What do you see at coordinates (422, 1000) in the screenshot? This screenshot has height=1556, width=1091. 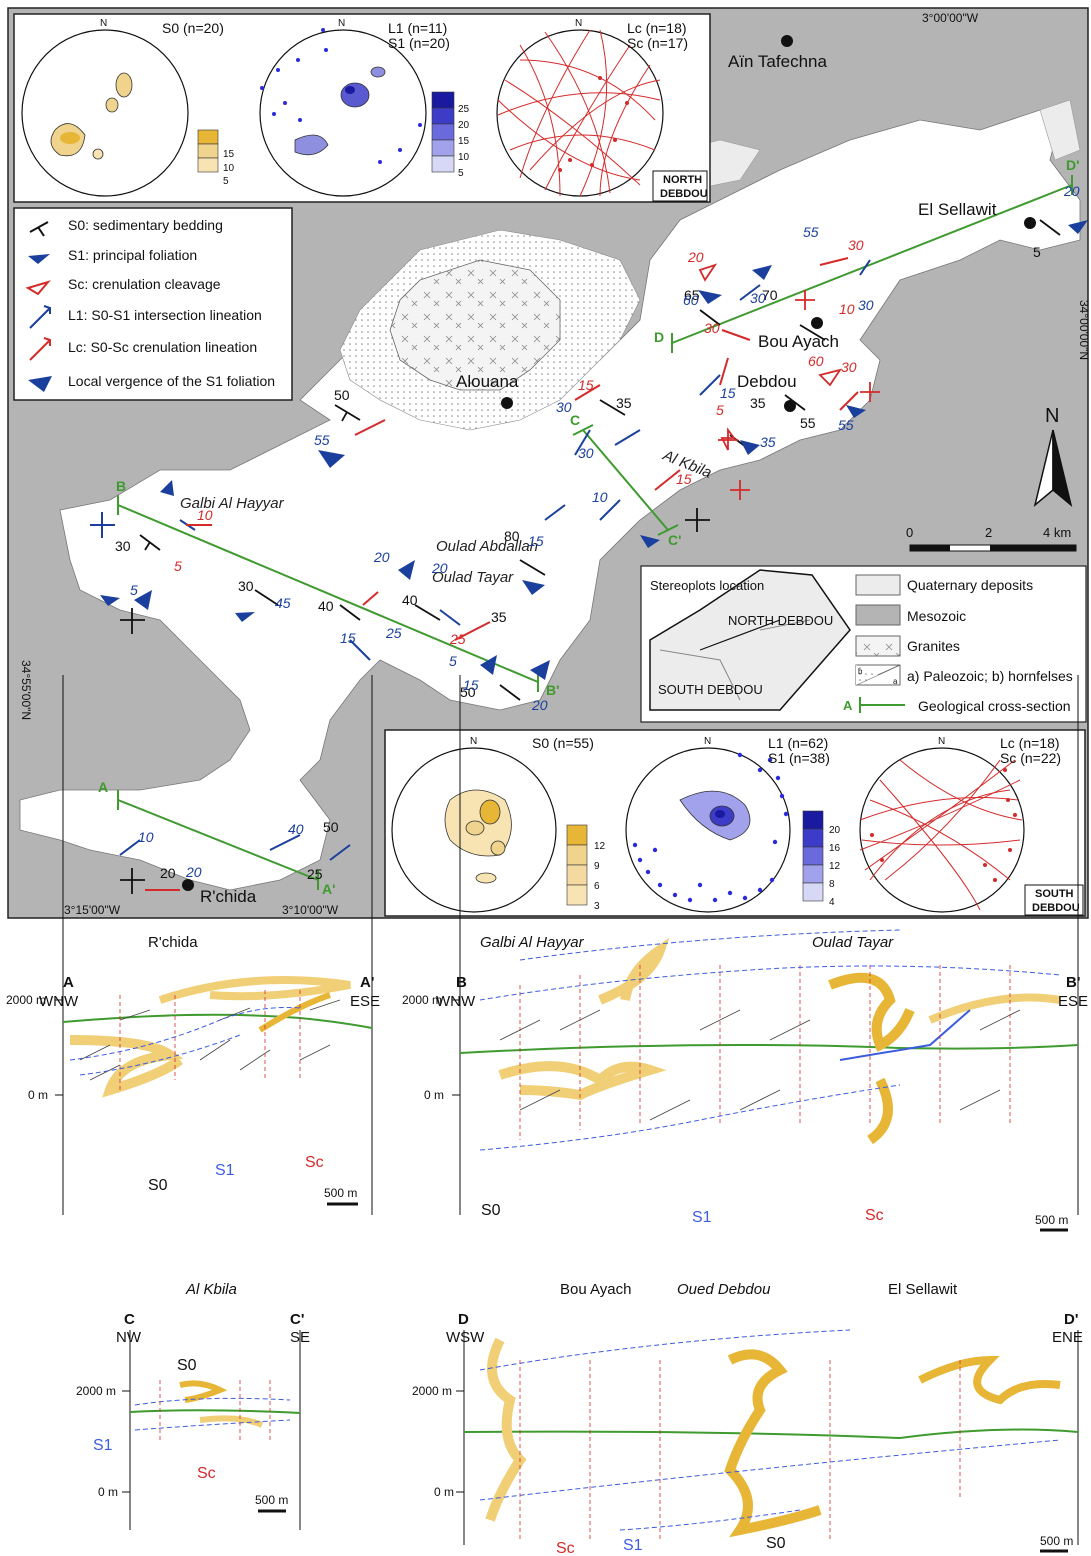 I see `b-elev-top: 2000 m` at bounding box center [422, 1000].